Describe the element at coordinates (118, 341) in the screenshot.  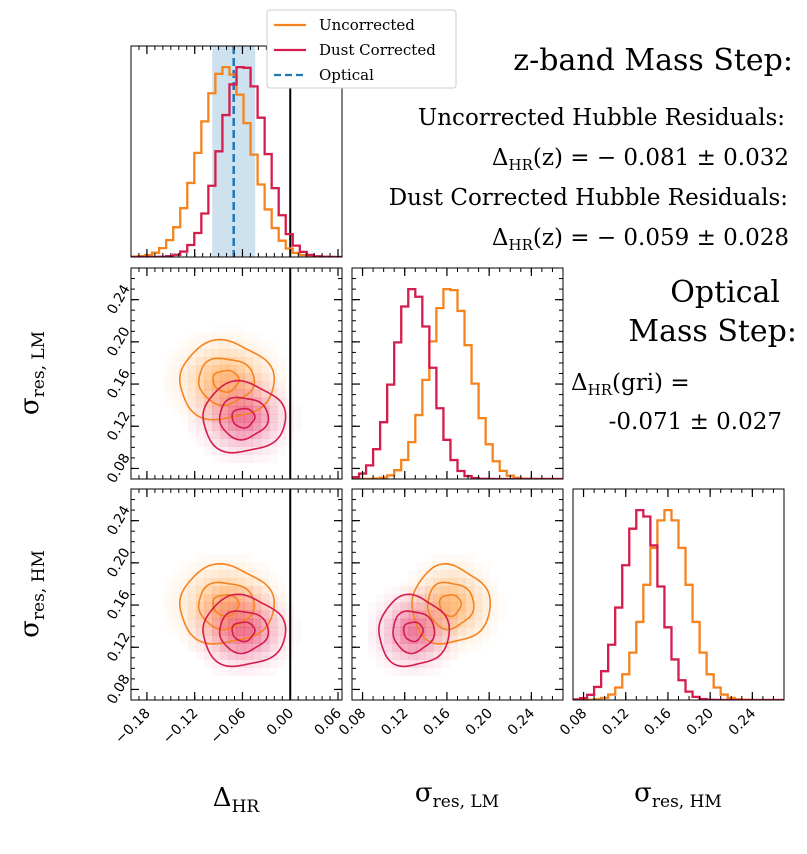
I see `tick-label-sigma-lm: 0.20` at that location.